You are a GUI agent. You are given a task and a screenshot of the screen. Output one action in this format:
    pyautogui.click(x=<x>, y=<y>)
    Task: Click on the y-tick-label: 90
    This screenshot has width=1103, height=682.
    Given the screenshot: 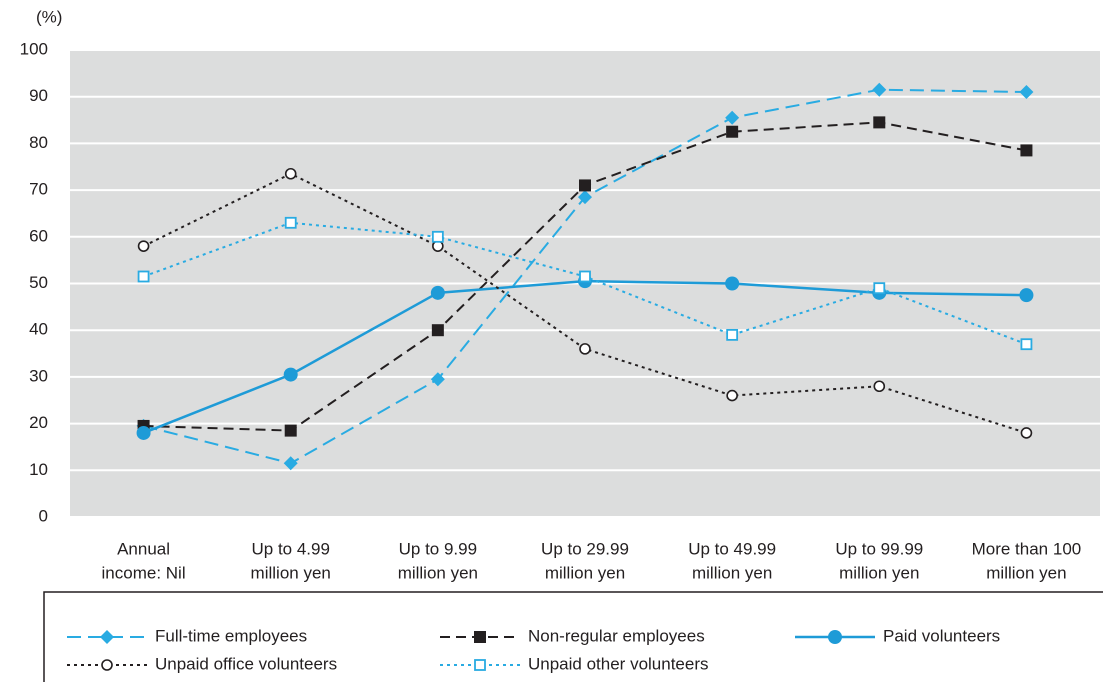 What is the action you would take?
    pyautogui.click(x=38, y=95)
    